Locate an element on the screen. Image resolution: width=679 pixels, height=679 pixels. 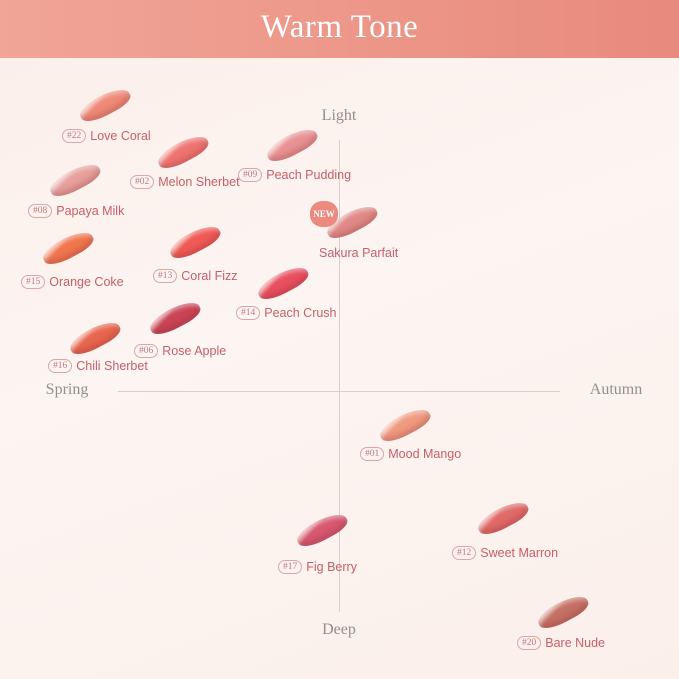
product-label: #22 Love Coral is located at coordinates (106, 136).